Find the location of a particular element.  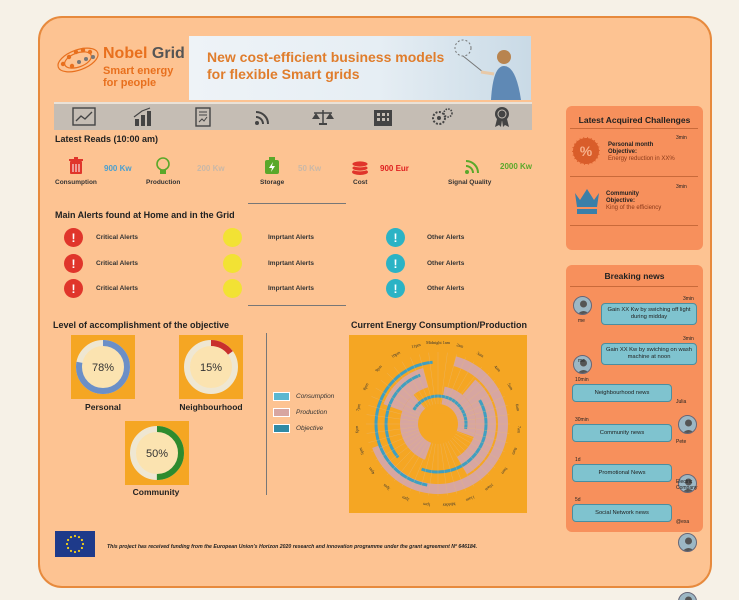

personal-donut: 78% is located at coordinates (103, 367).